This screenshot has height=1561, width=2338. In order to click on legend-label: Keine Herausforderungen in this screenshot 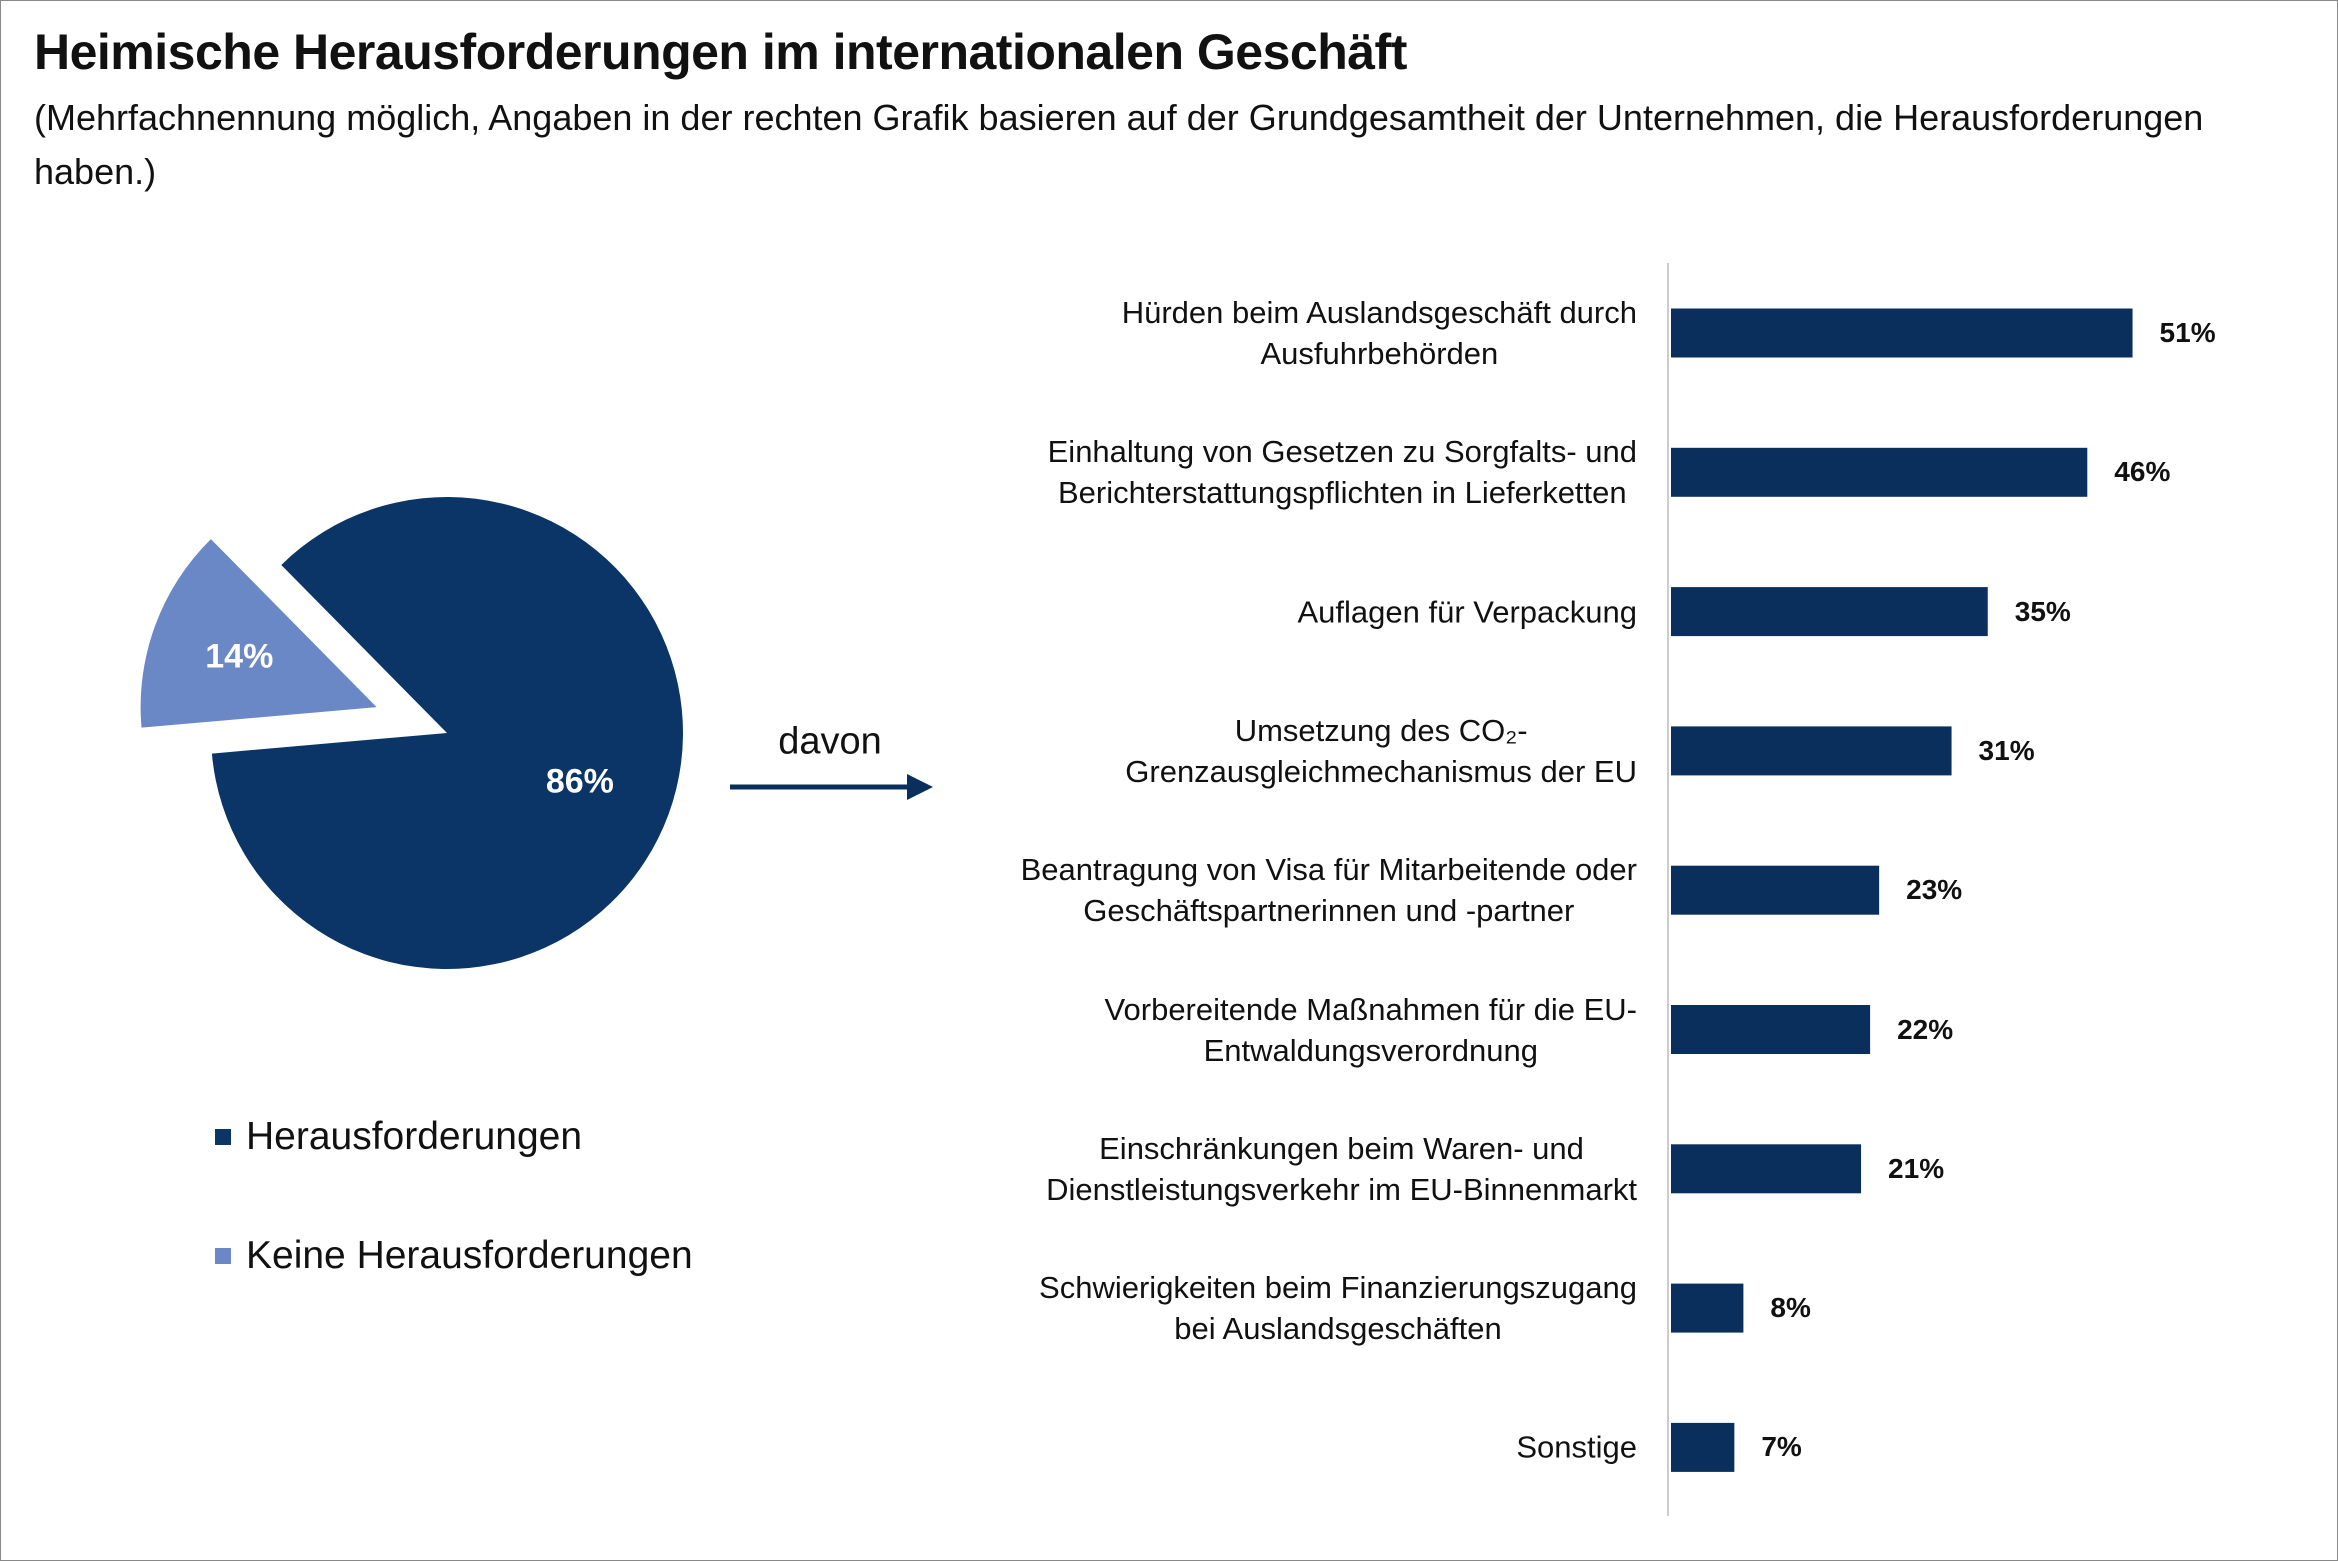, I will do `click(469, 1255)`.